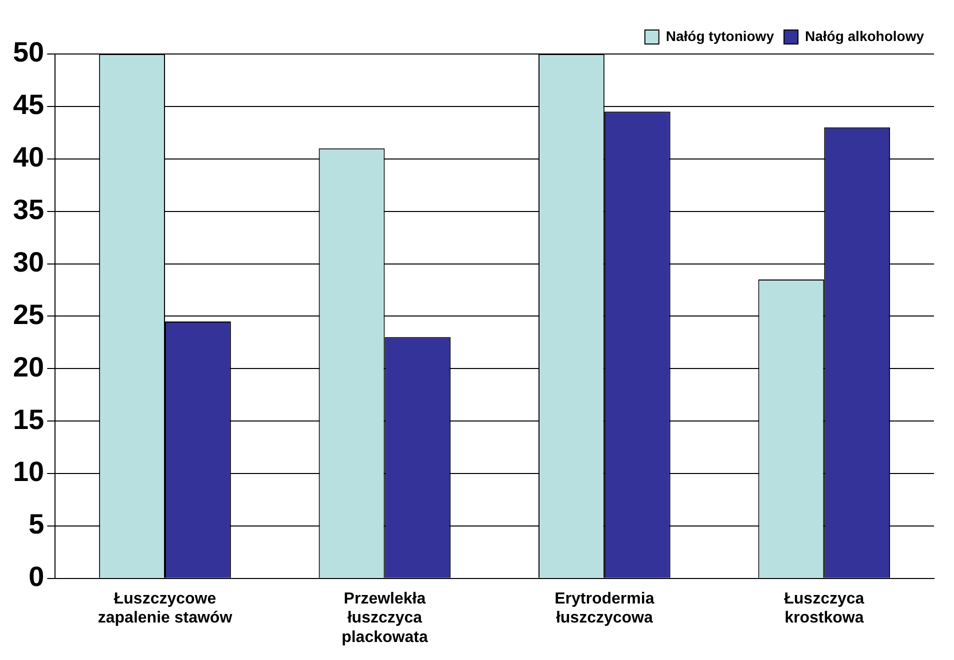 The height and width of the screenshot is (660, 954). What do you see at coordinates (28, 262) in the screenshot?
I see `y-tick-label: 30` at bounding box center [28, 262].